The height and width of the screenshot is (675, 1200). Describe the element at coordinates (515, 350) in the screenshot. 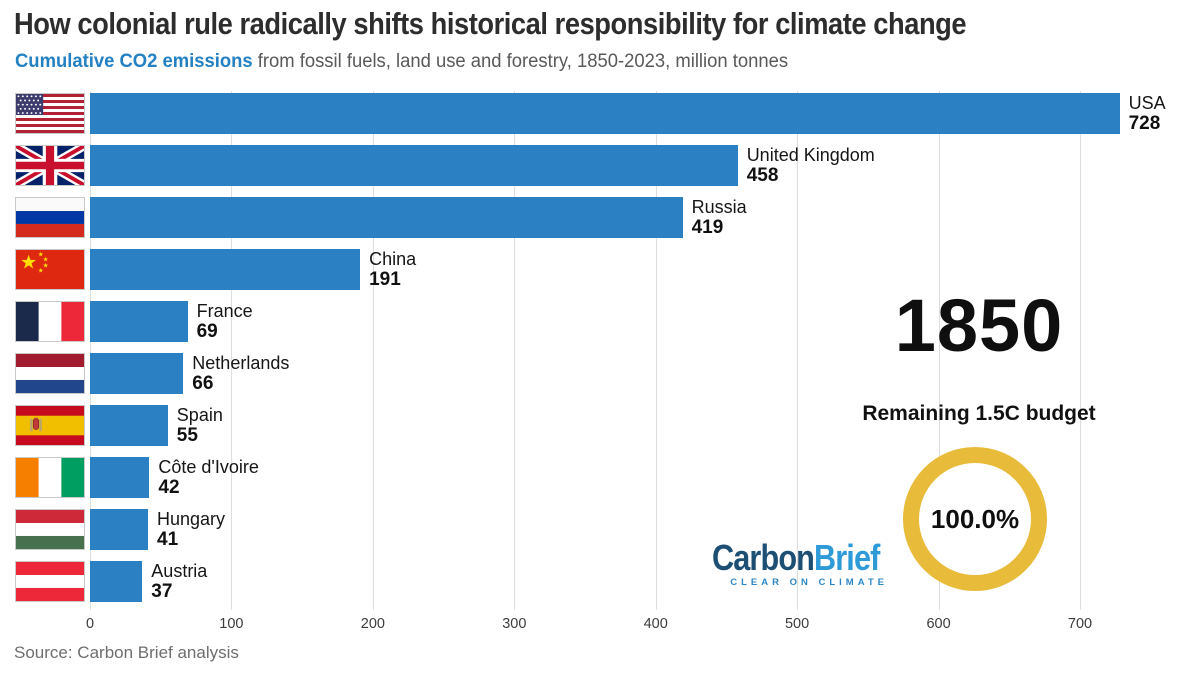

I see `gridline-x300` at that location.